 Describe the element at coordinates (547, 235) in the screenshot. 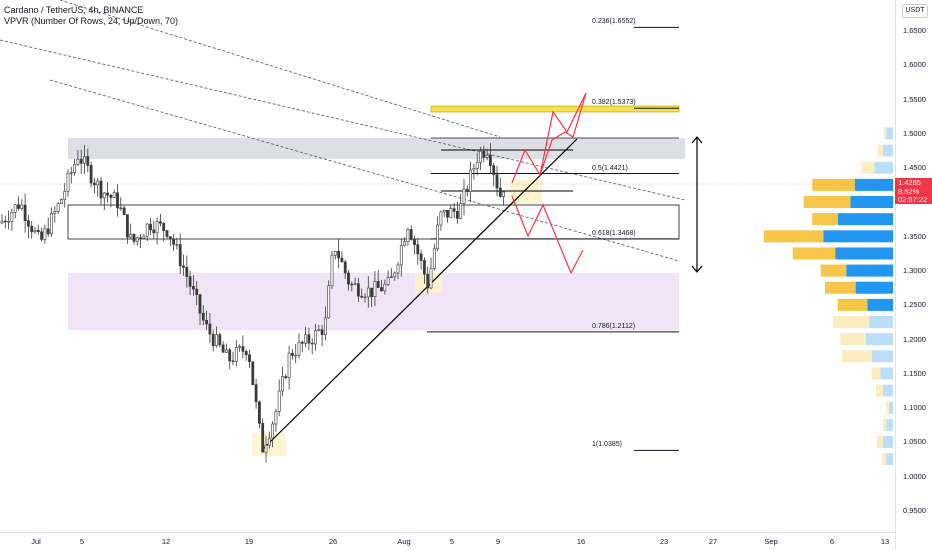

I see `bearish-projection` at that location.